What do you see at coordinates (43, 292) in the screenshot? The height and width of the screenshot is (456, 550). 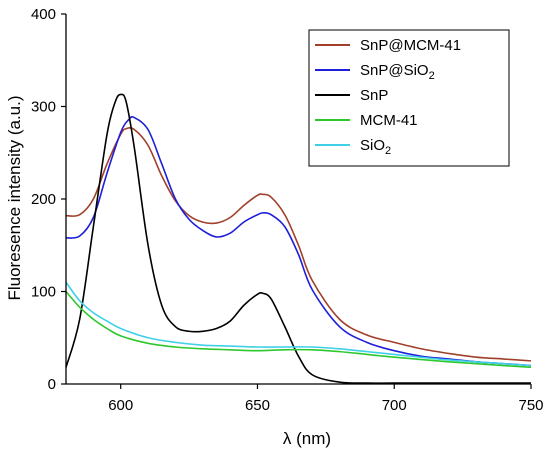 I see `y-tick-label: 100` at bounding box center [43, 292].